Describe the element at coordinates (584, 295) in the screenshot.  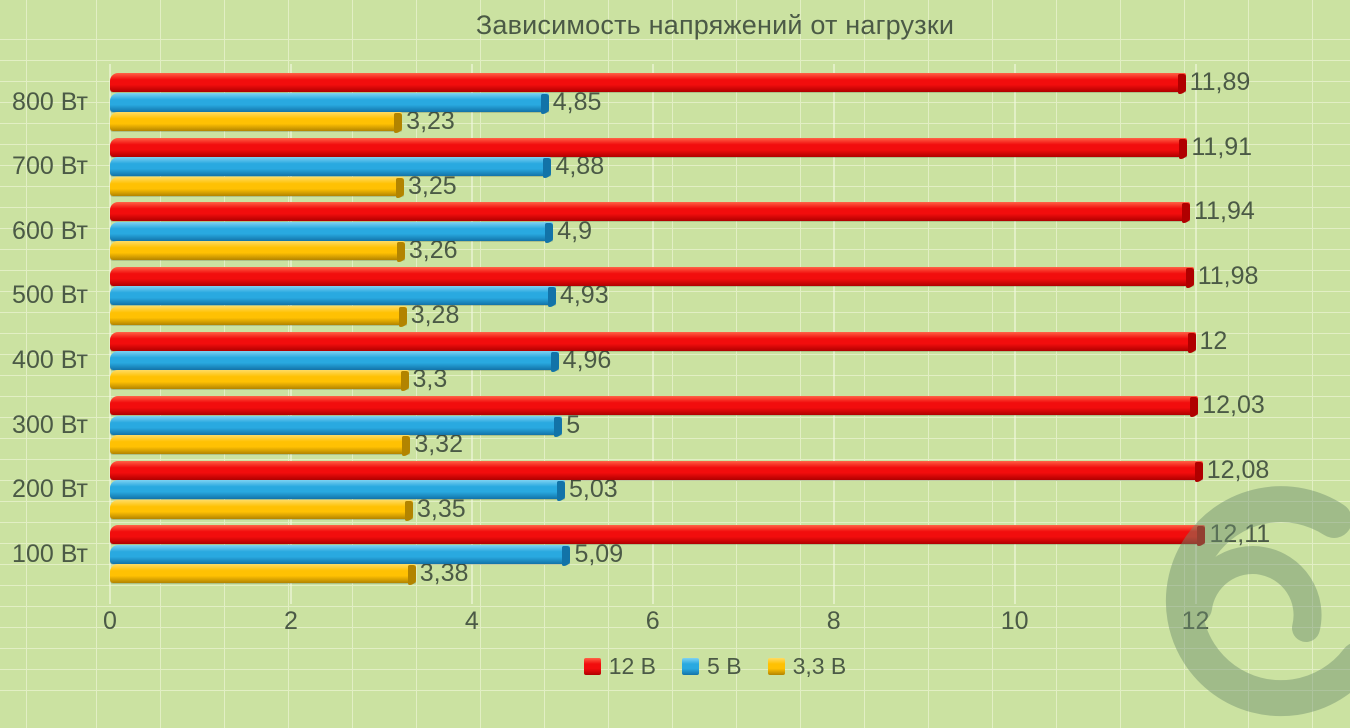
I see `bar-value-label: 4,93` at that location.